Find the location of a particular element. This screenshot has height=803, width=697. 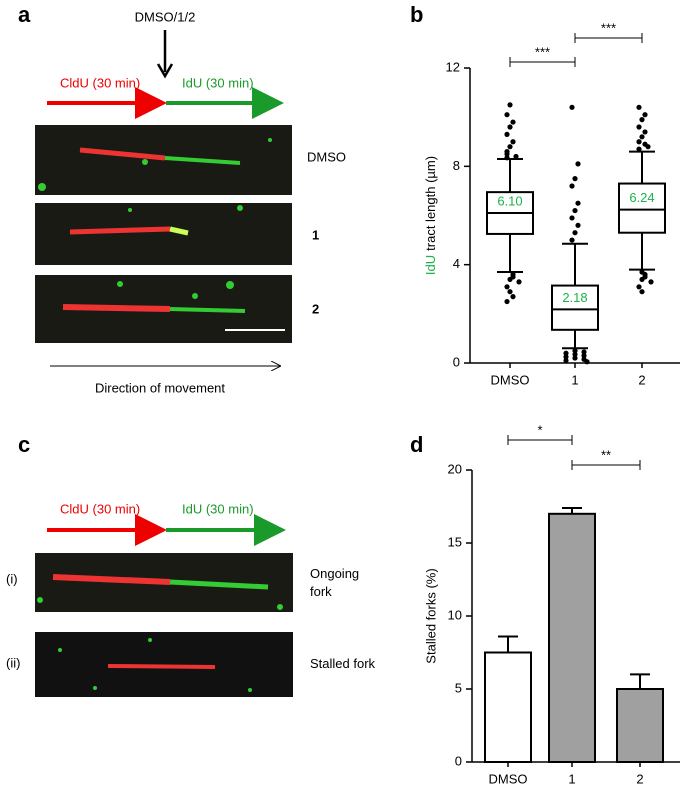

y-tick-label: 5 is located at coordinates (458, 687).